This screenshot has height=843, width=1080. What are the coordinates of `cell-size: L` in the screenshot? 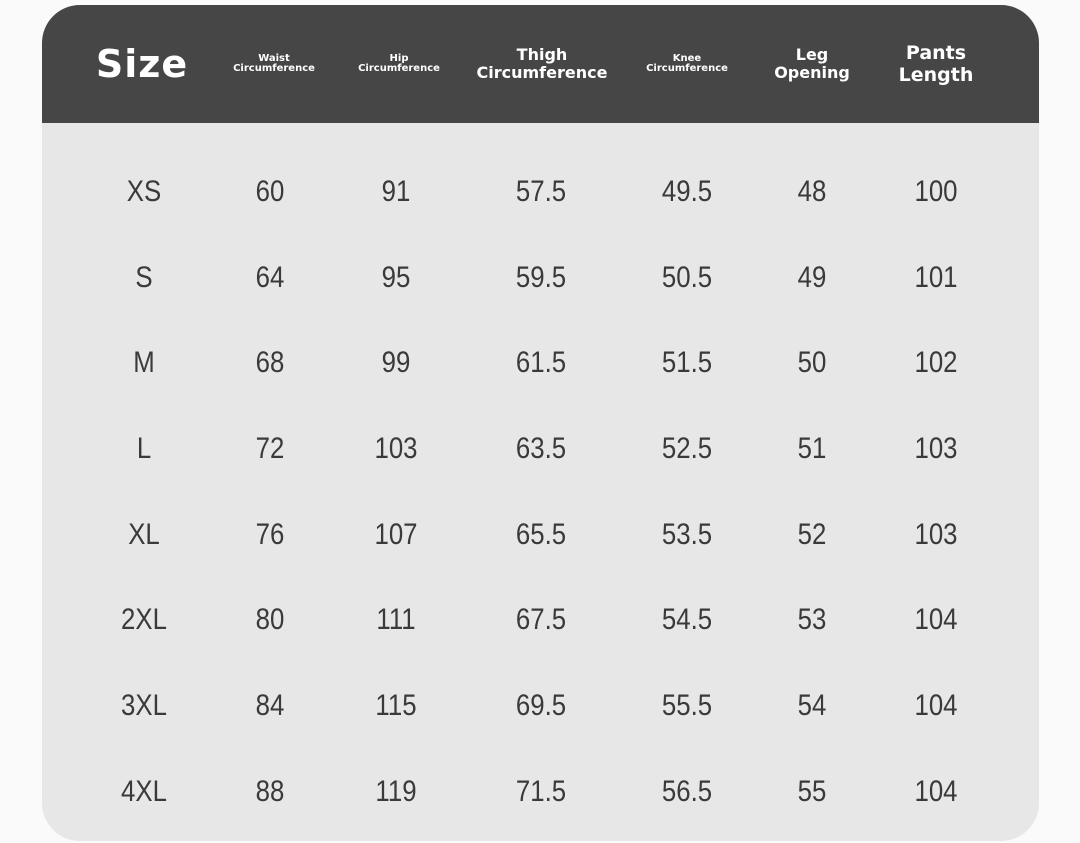 It's located at (144, 448).